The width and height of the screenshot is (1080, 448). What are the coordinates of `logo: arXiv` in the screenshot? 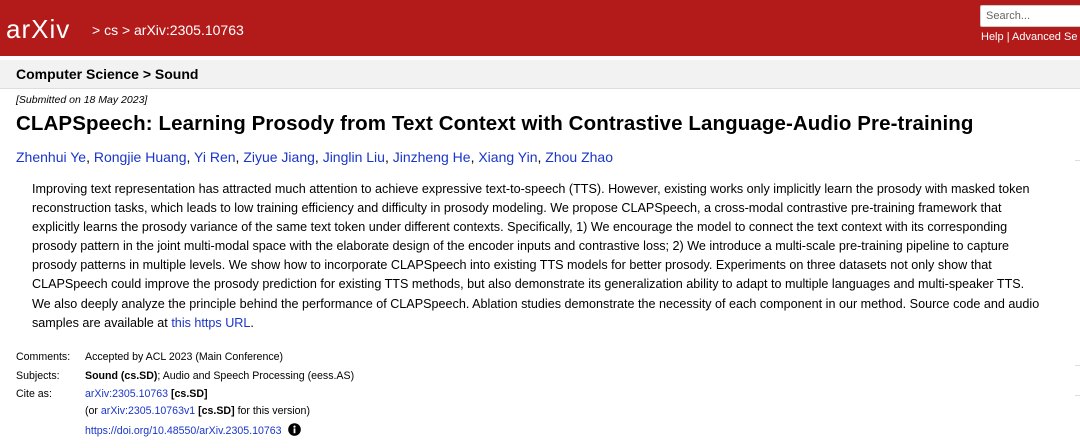 It's located at (38, 29).